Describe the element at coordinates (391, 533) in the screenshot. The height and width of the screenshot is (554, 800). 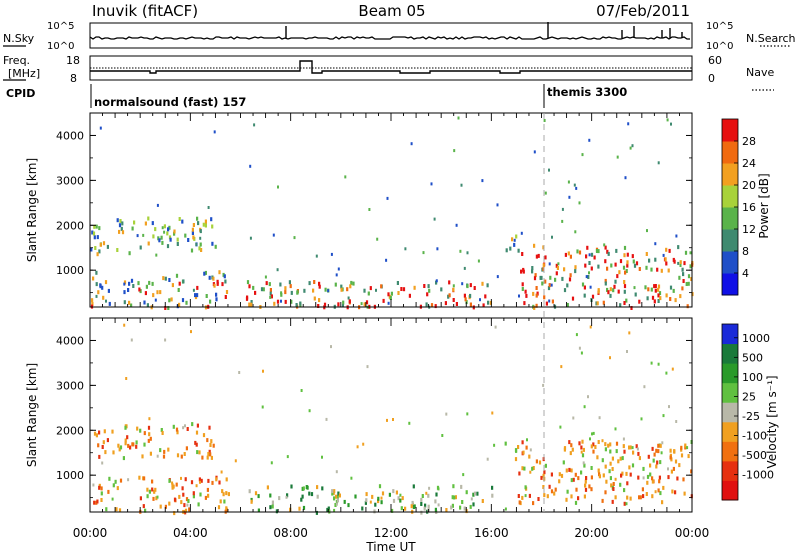
I see `x-tick-label: 12:00` at that location.